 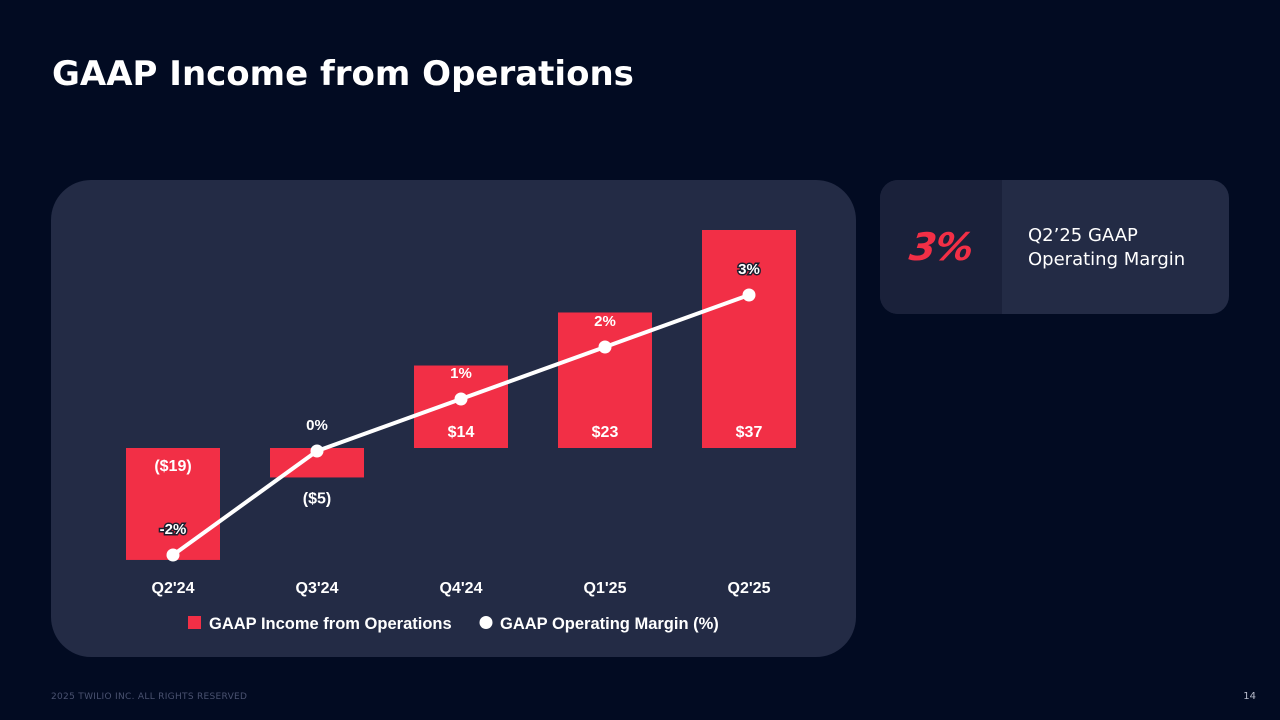 I want to click on kpi-value: 3%, so click(x=941, y=247).